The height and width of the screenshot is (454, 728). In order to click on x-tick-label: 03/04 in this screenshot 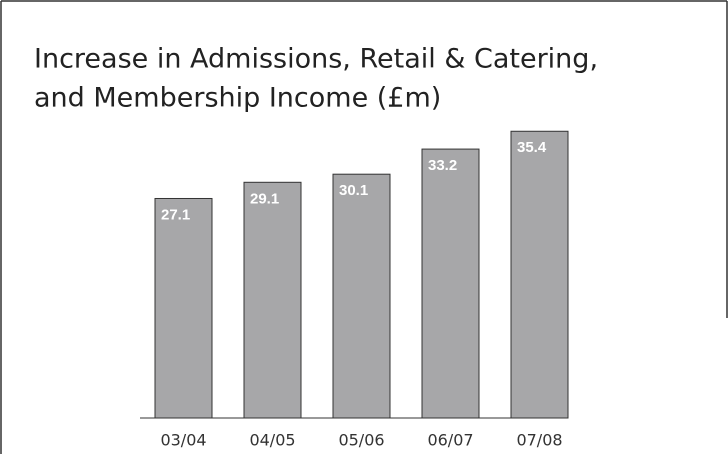, I will do `click(183, 440)`.